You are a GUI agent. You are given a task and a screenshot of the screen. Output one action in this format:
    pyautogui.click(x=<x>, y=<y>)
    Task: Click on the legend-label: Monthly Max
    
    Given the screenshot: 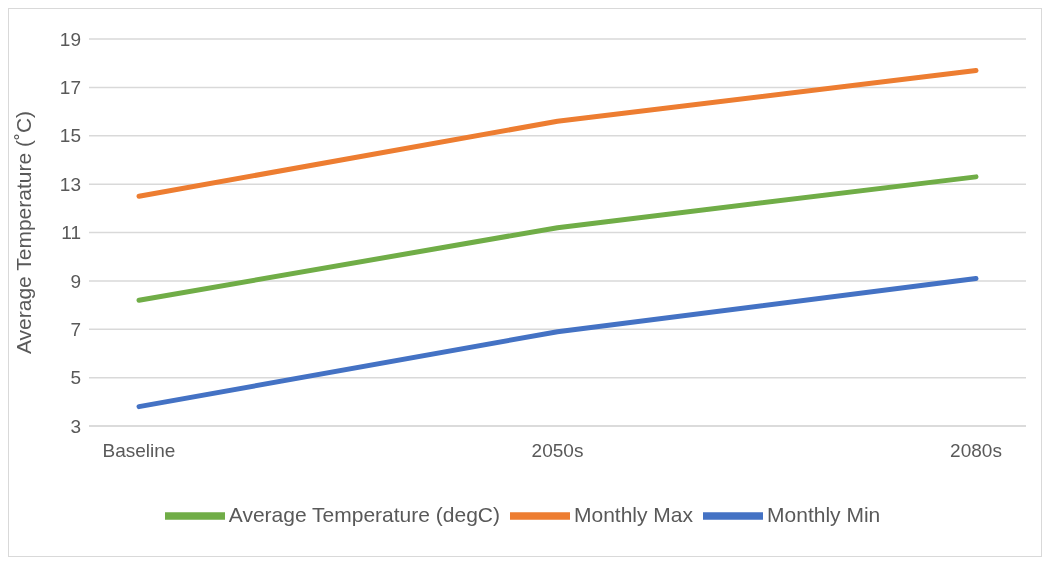 What is the action you would take?
    pyautogui.click(x=633, y=514)
    